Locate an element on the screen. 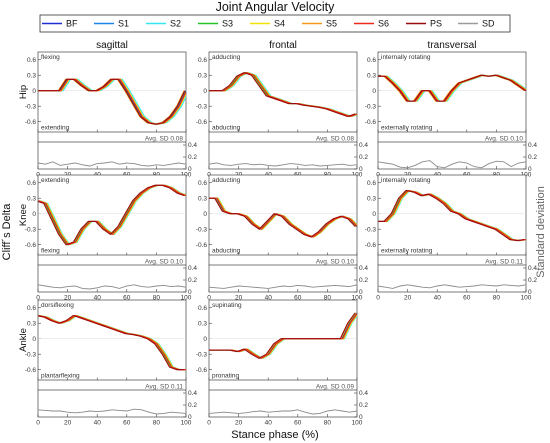  column-title: transversal is located at coordinates (452, 45).